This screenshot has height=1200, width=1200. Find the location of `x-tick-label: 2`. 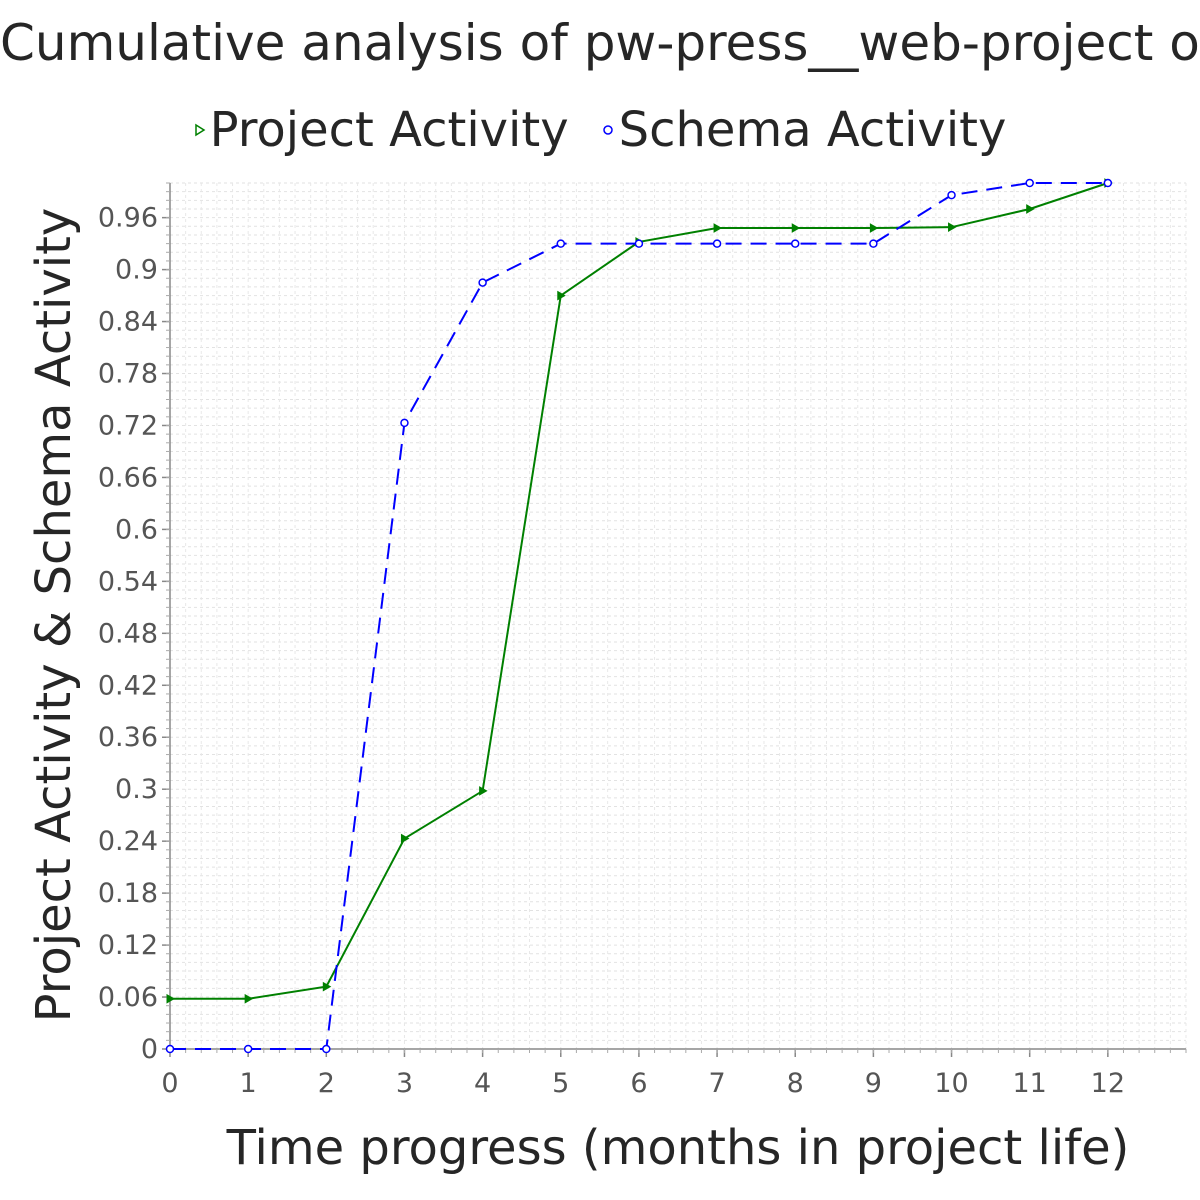

x-tick-label: 2 is located at coordinates (326, 1083).